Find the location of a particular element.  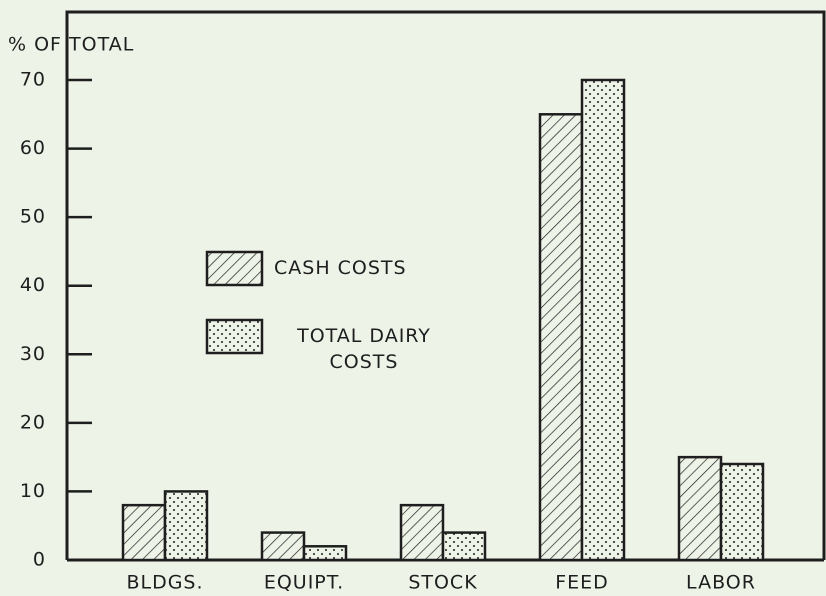

x-tick-label: BLDGS. is located at coordinates (164, 583).